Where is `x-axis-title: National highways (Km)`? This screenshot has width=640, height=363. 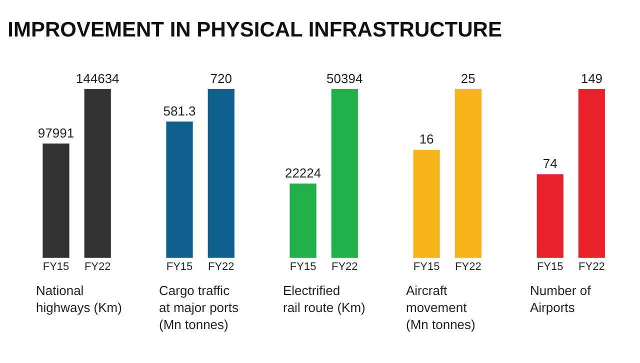 x-axis-title: National highways (Km) is located at coordinates (79, 299).